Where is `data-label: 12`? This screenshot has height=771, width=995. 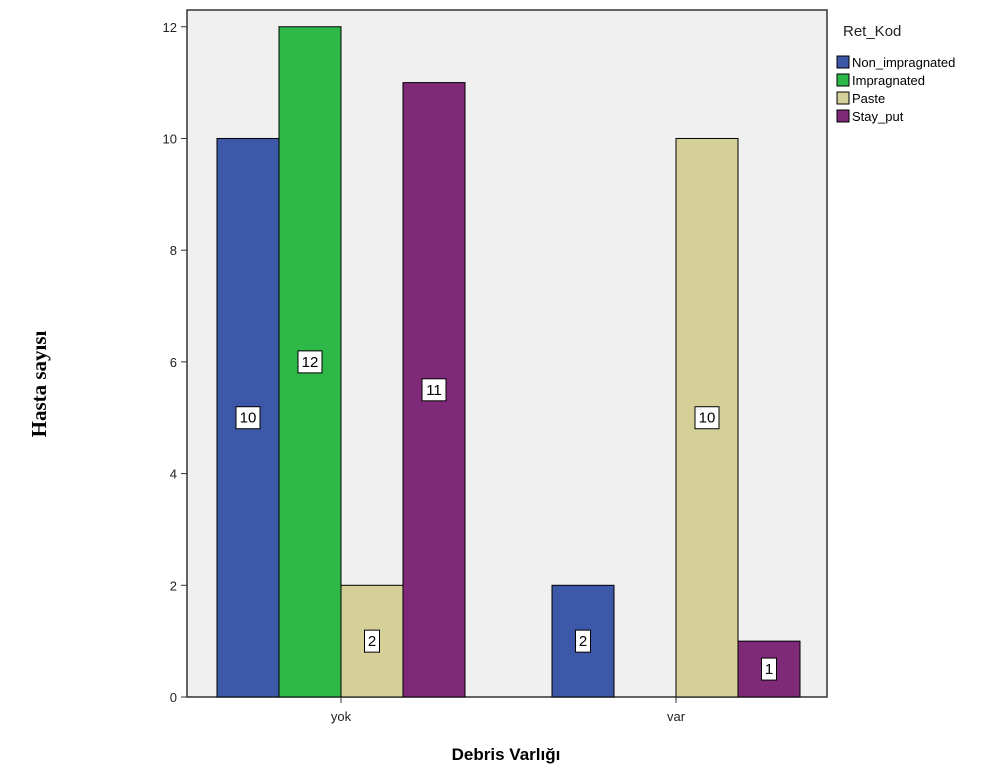
data-label: 12 is located at coordinates (310, 362).